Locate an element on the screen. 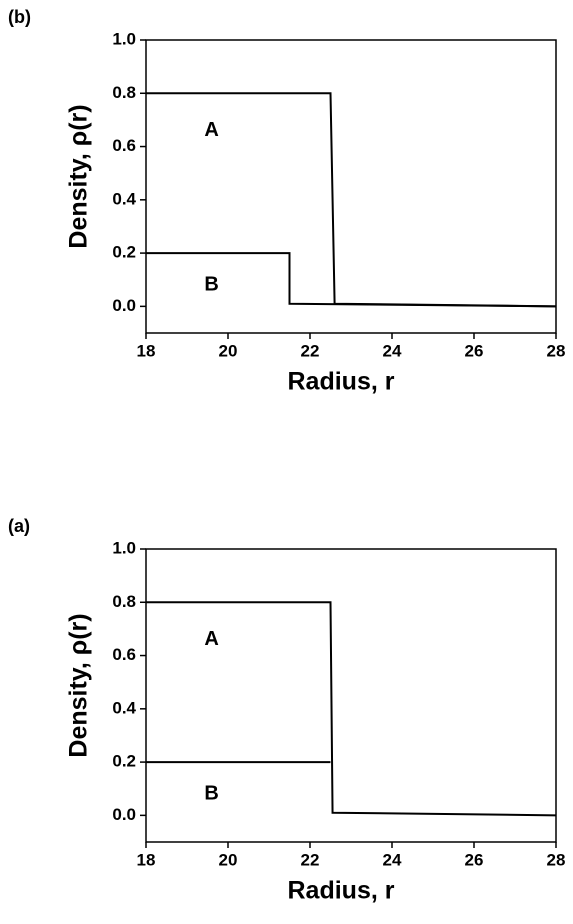  data-line is located at coordinates (351, 280).